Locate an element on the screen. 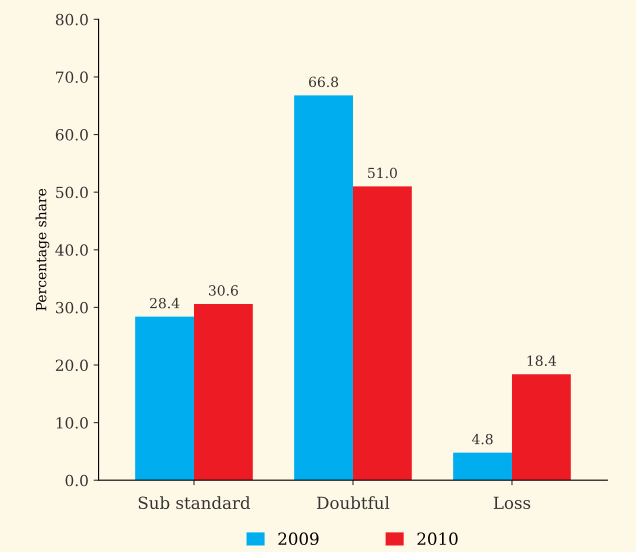 The image size is (636, 552). text: 30.6 is located at coordinates (223, 290).